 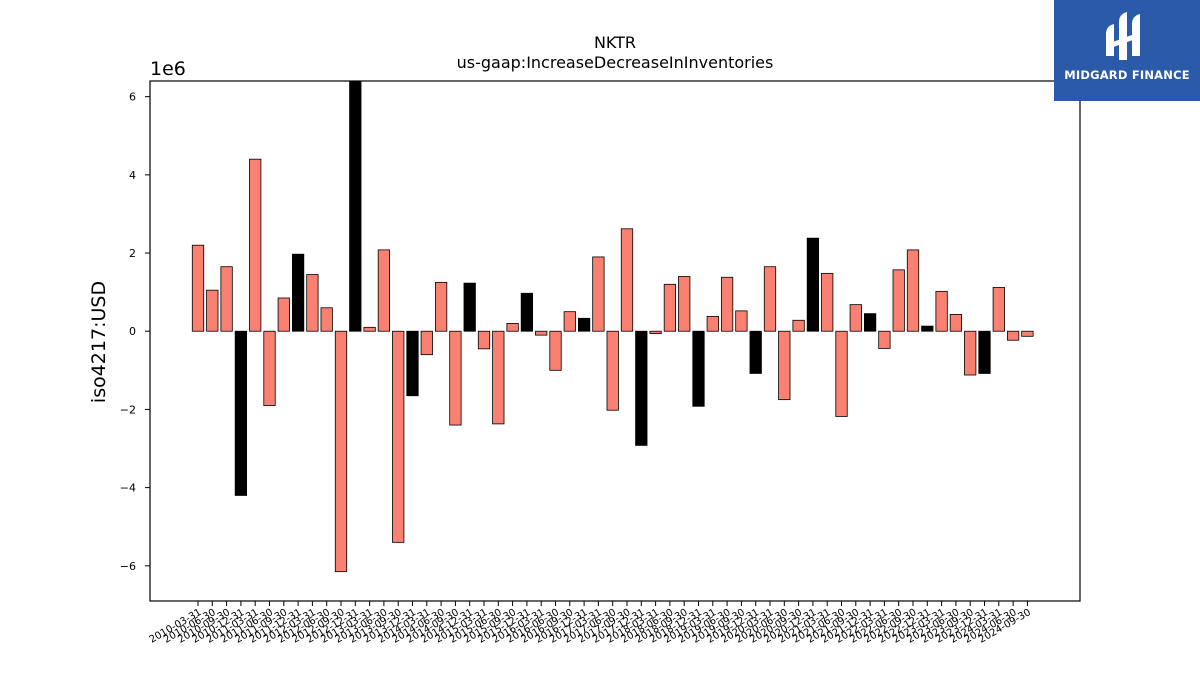 What do you see at coordinates (1127, 75) in the screenshot?
I see `brand-name: MIDGARD FINANCE` at bounding box center [1127, 75].